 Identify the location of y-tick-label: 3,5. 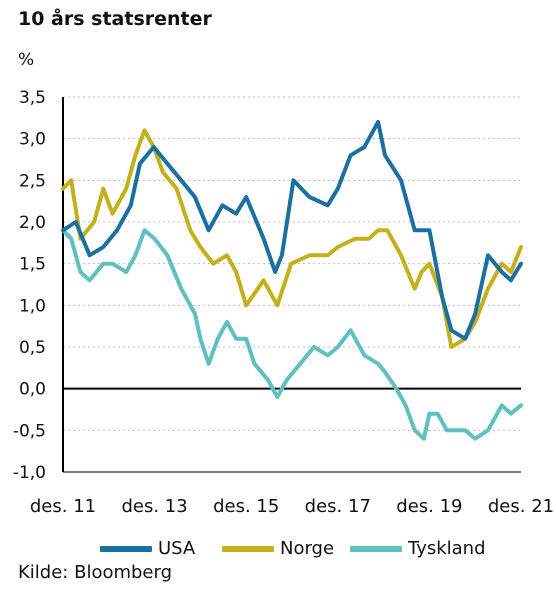
(32, 98).